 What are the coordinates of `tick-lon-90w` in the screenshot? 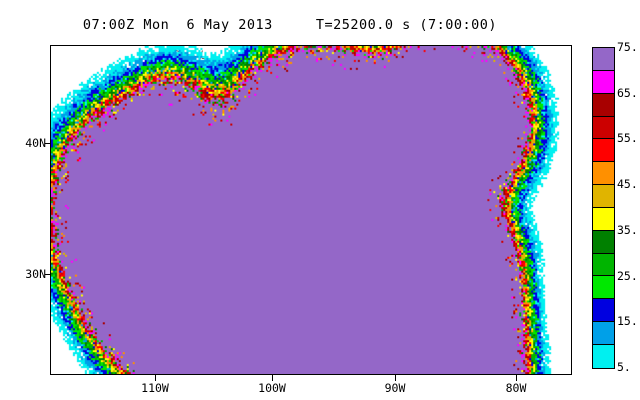 It's located at (395, 378).